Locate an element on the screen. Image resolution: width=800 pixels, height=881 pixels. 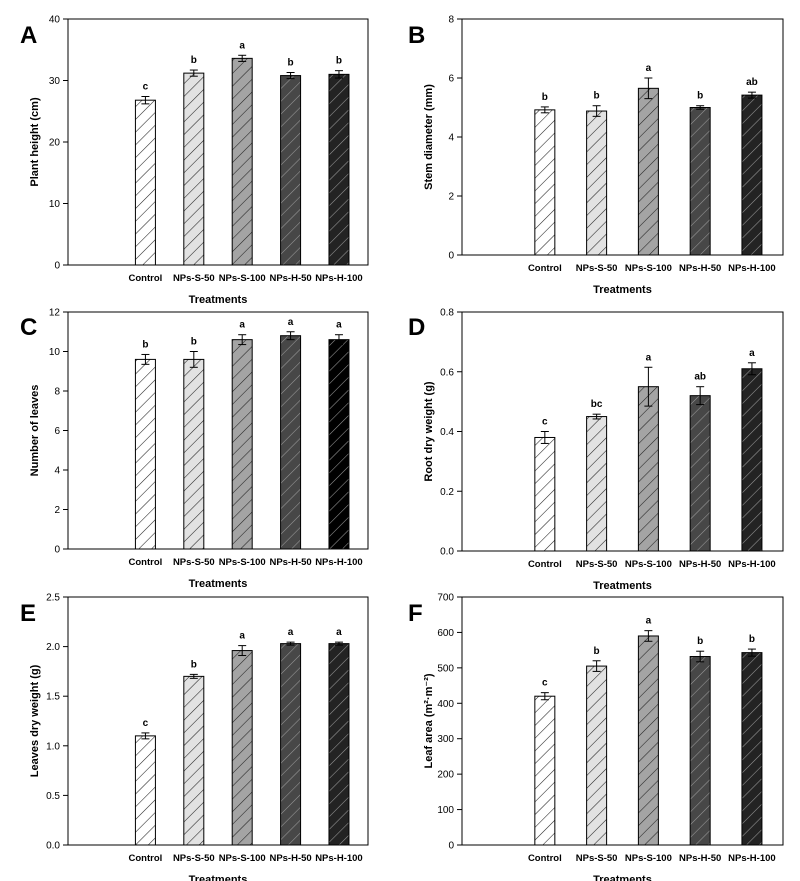
y-tick-label: 0.5 is located at coordinates (53, 796).